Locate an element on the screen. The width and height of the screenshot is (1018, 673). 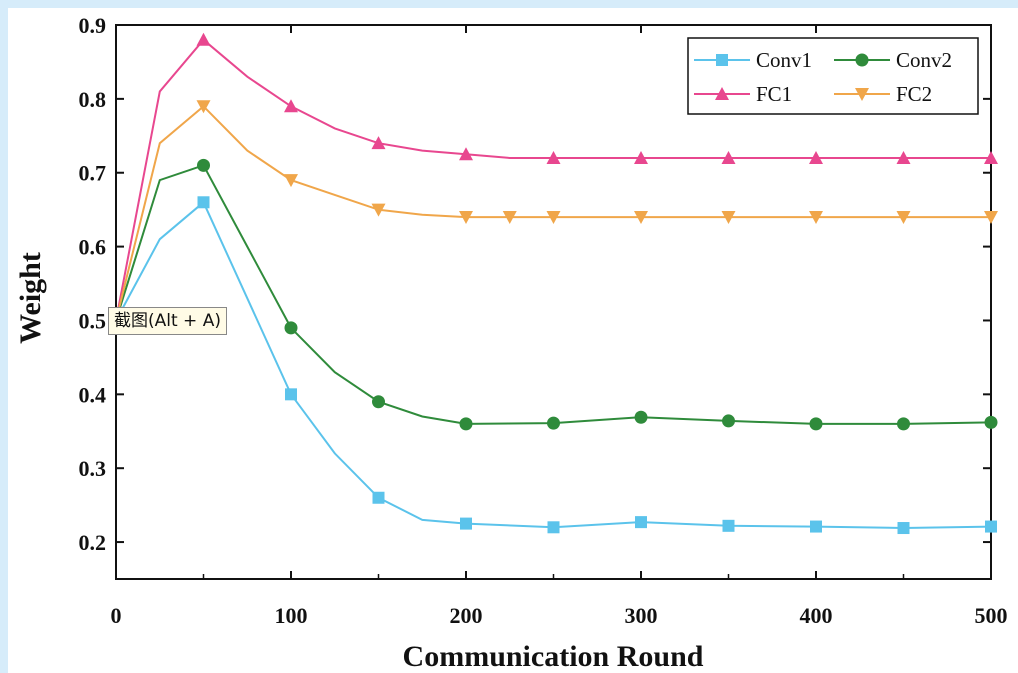
legend-label: Conv1 is located at coordinates (784, 60).